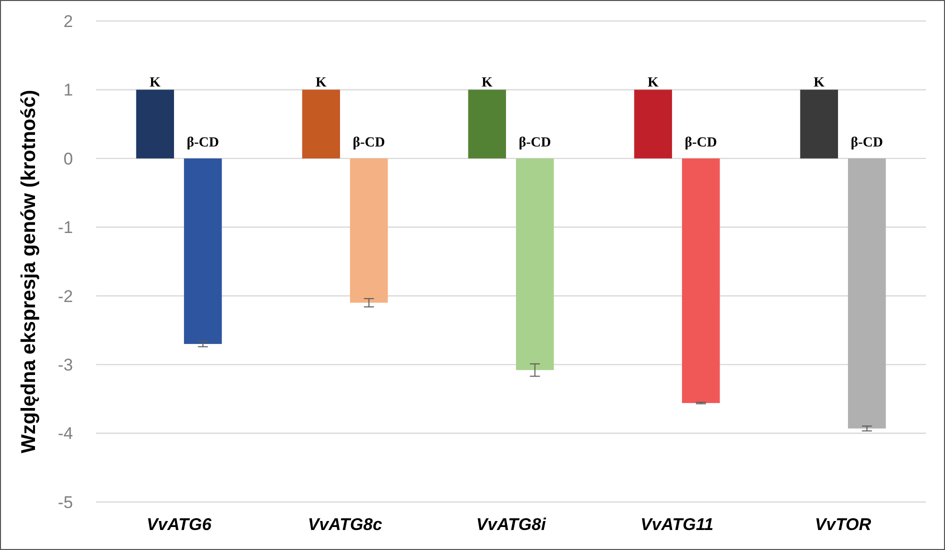 This screenshot has height=550, width=945. What do you see at coordinates (65, 365) in the screenshot?
I see `y-tick-label: -3` at bounding box center [65, 365].